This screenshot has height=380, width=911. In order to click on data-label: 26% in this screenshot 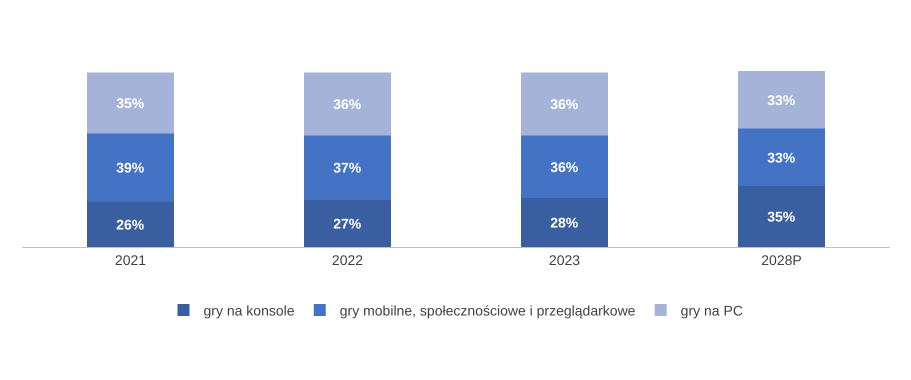, I will do `click(130, 224)`.